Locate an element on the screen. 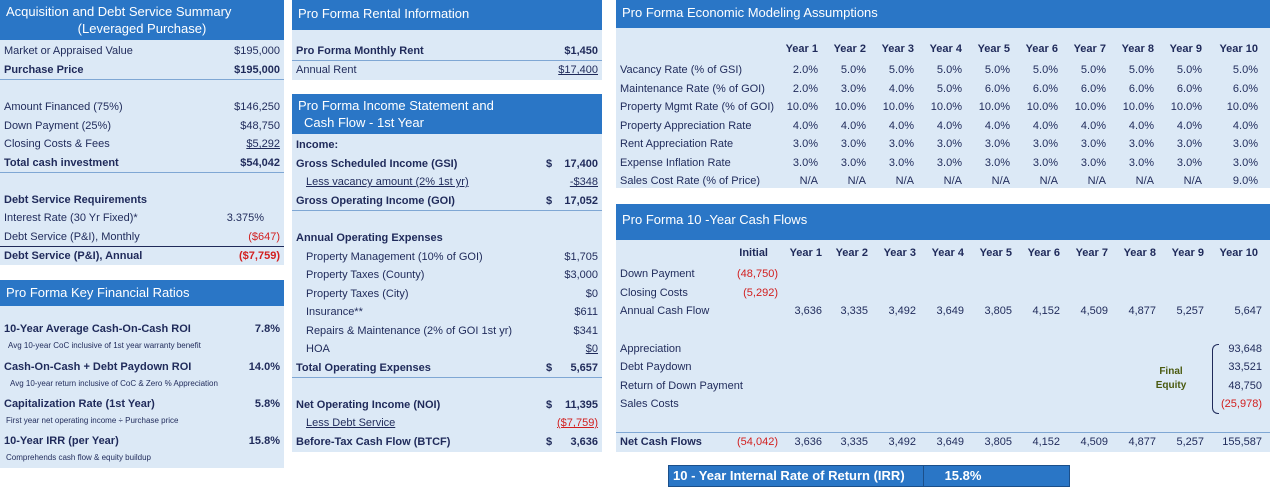 The width and height of the screenshot is (1280, 492). income-row: Less vacancy amount (2% 1st yr) -$348 is located at coordinates (447, 182).